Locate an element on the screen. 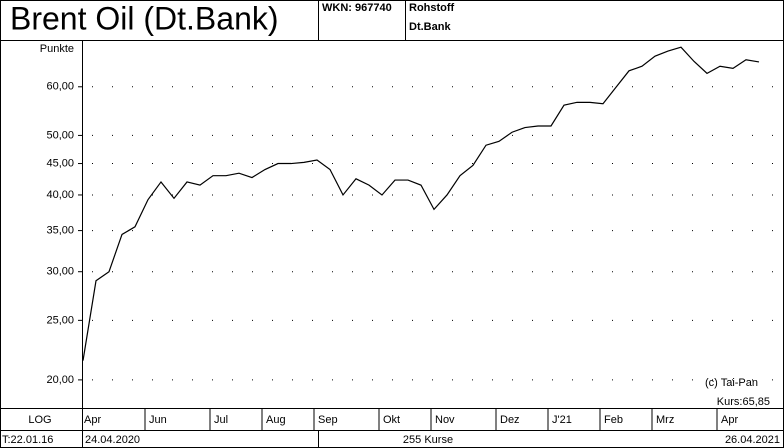  y-tick-label: 45,00 is located at coordinates (60, 163).